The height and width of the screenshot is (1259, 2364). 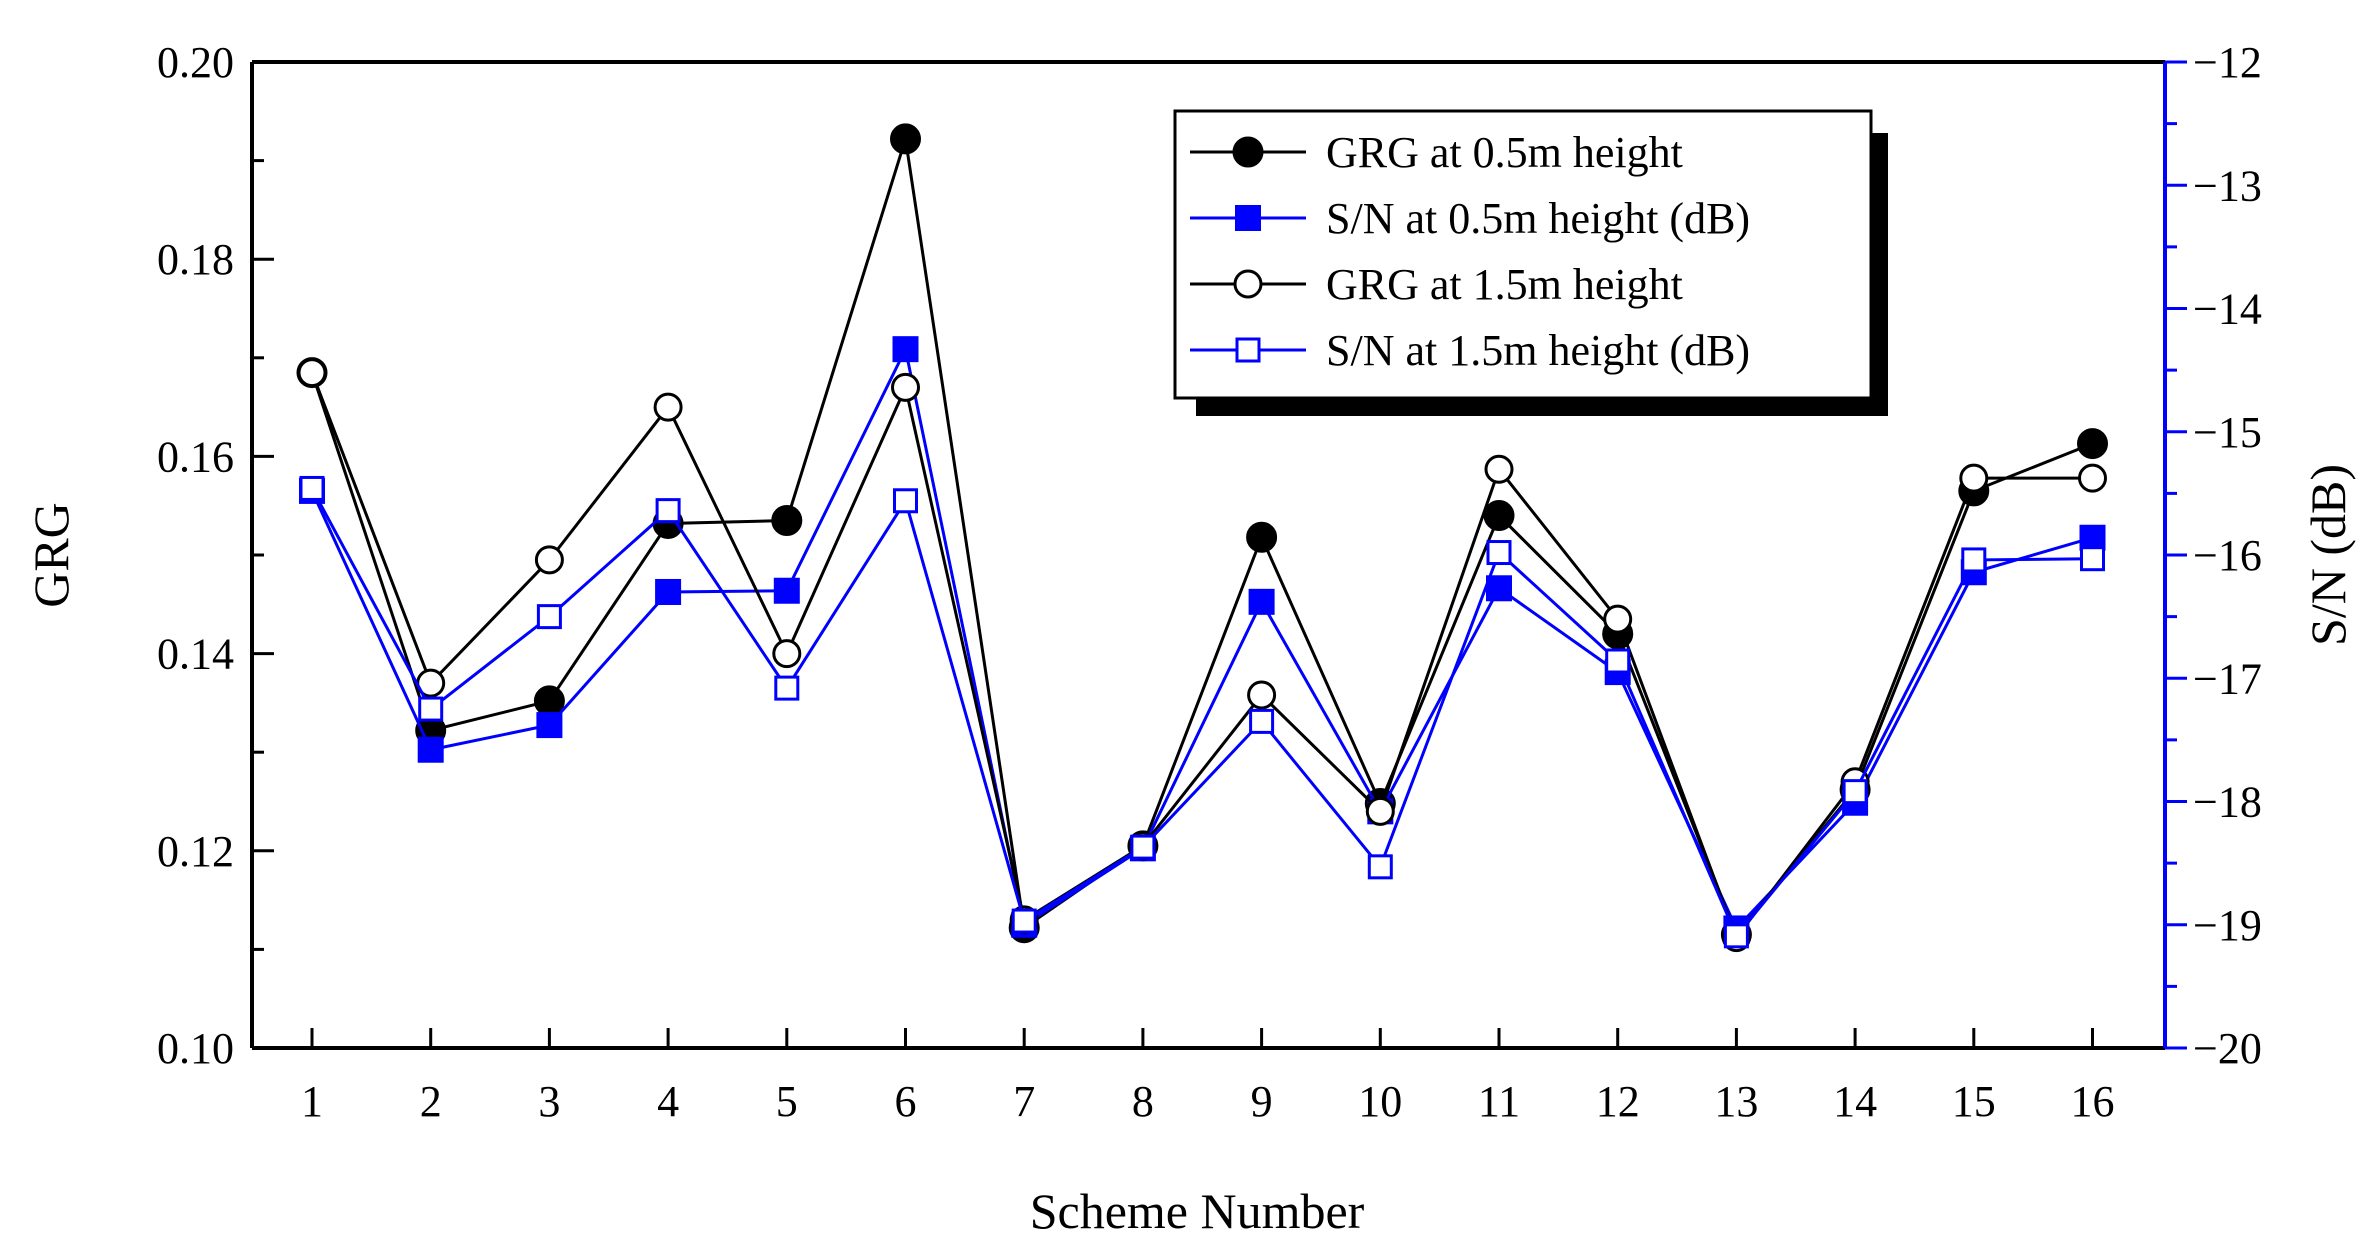 I want to click on x-tick-label: 12, so click(x=1618, y=1101).